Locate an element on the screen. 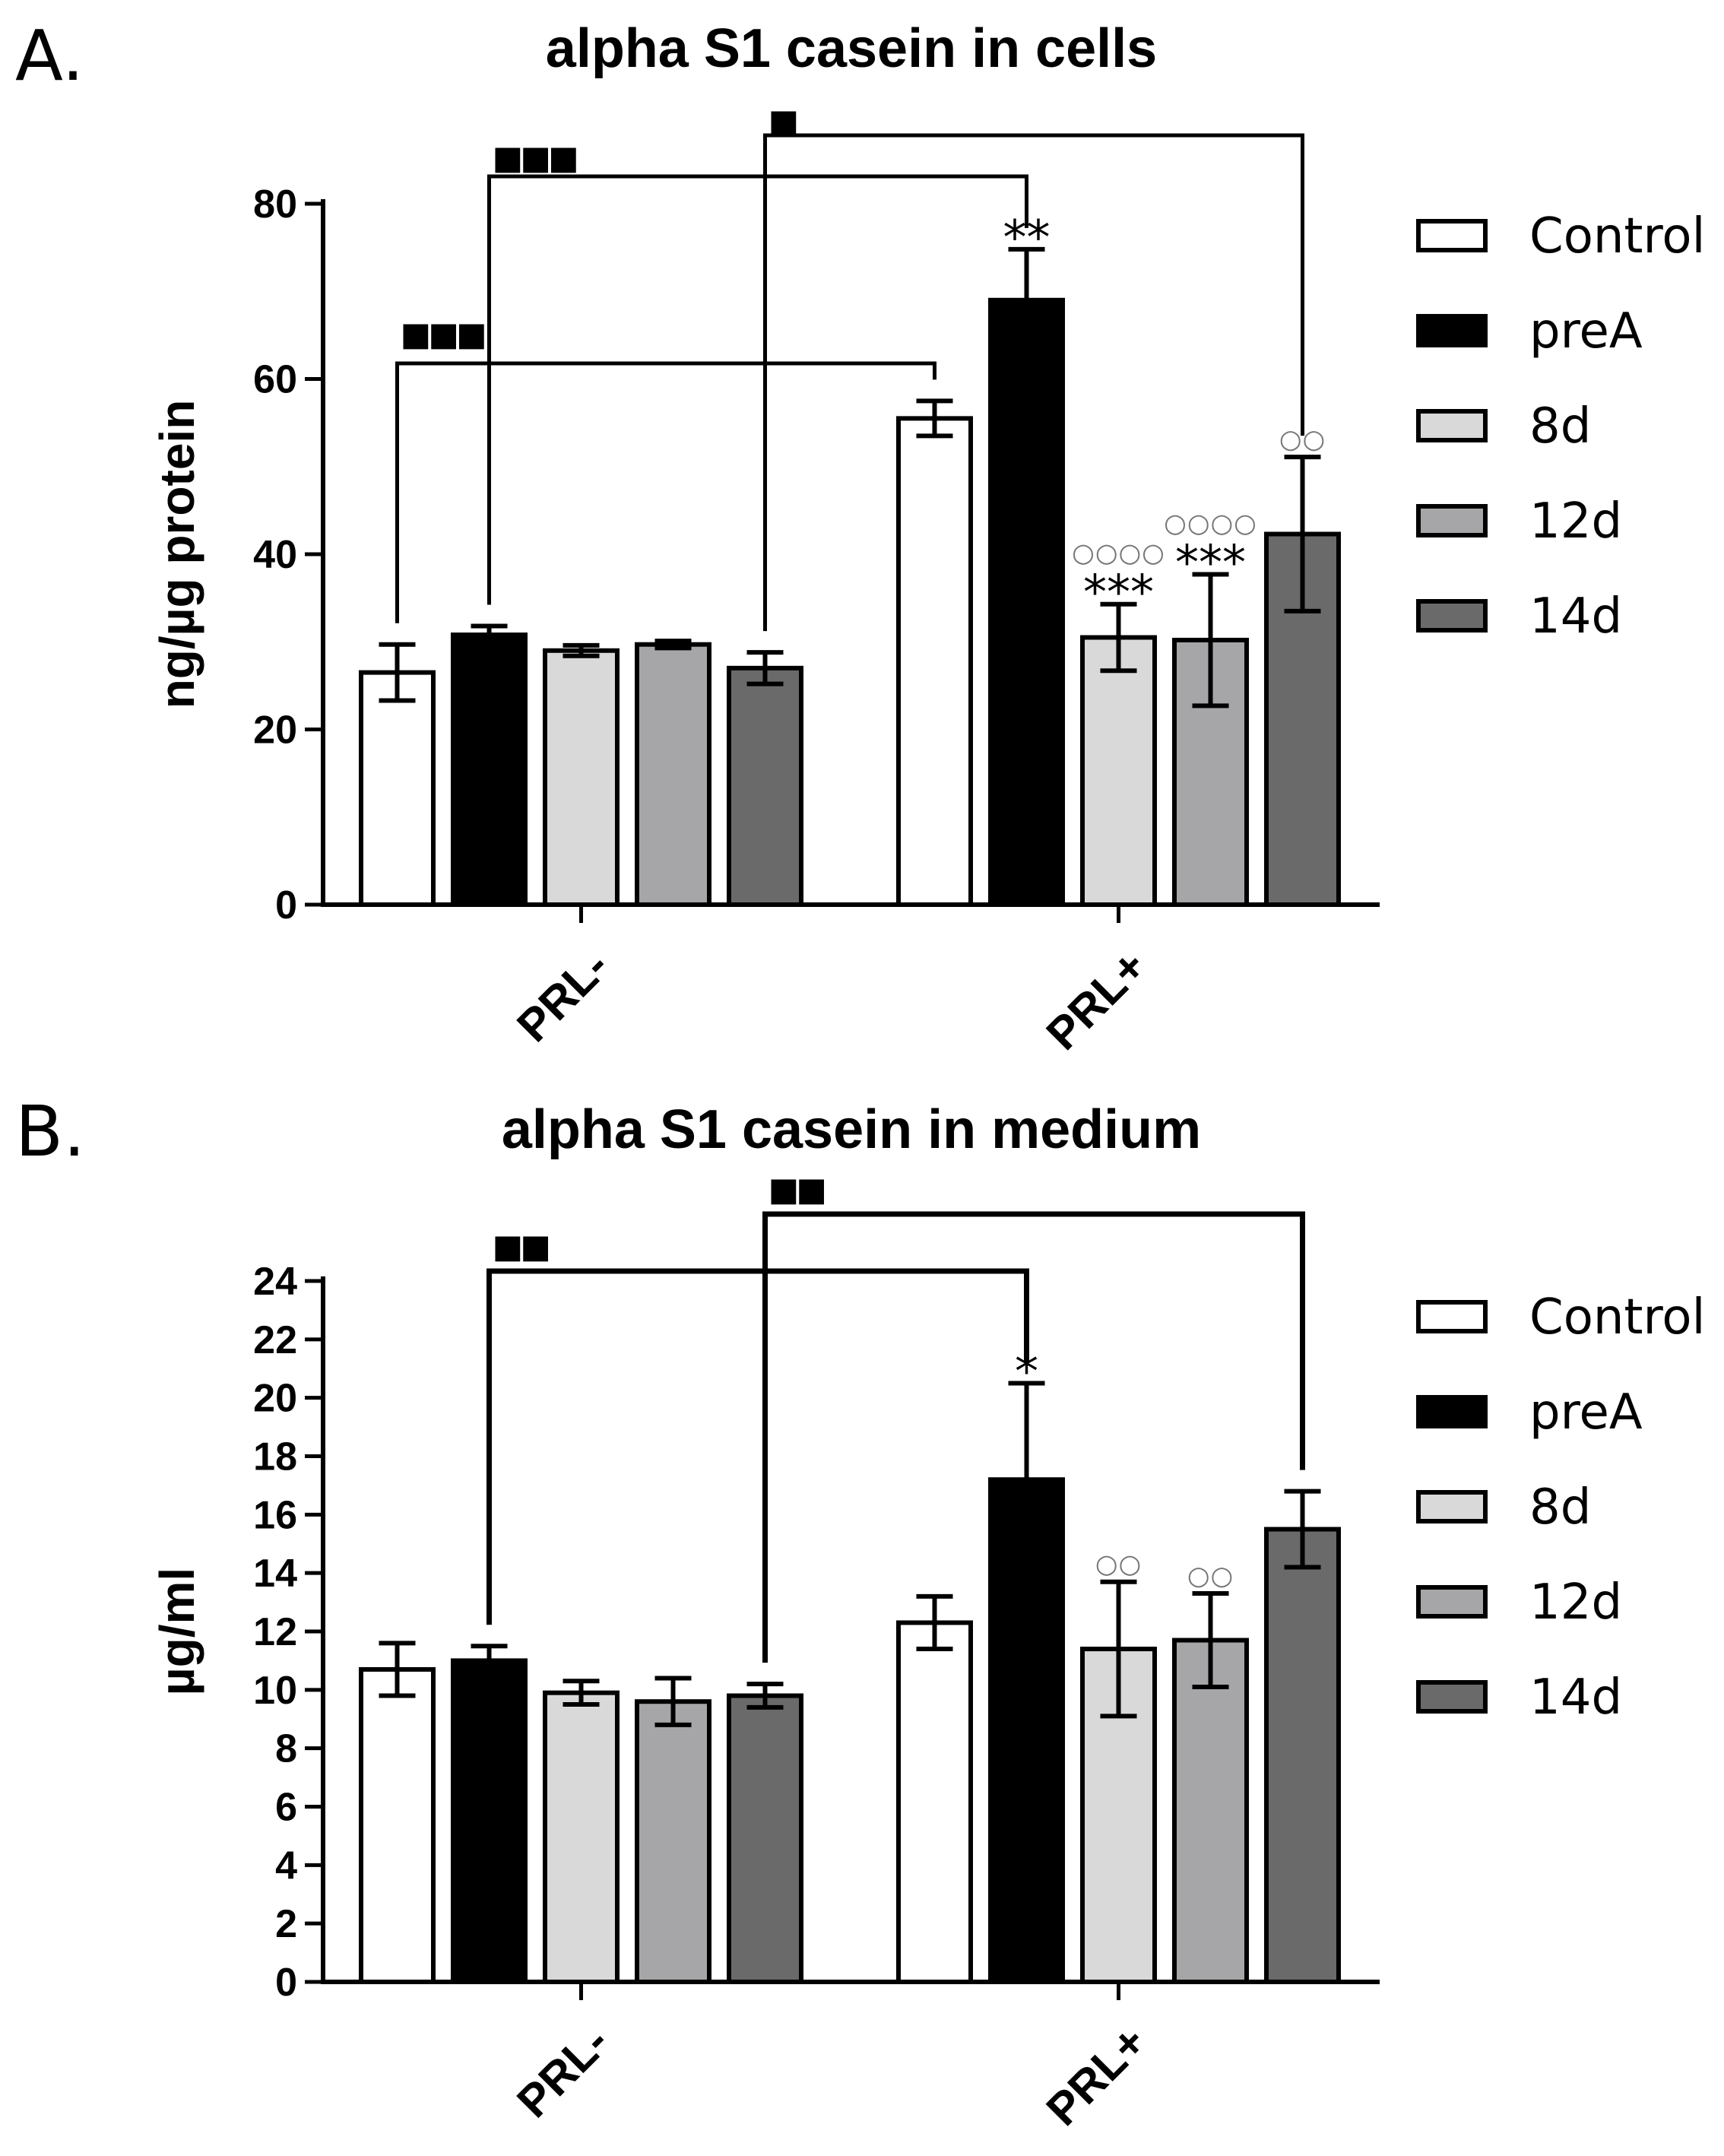  panel-label: B. is located at coordinates (50, 1131).